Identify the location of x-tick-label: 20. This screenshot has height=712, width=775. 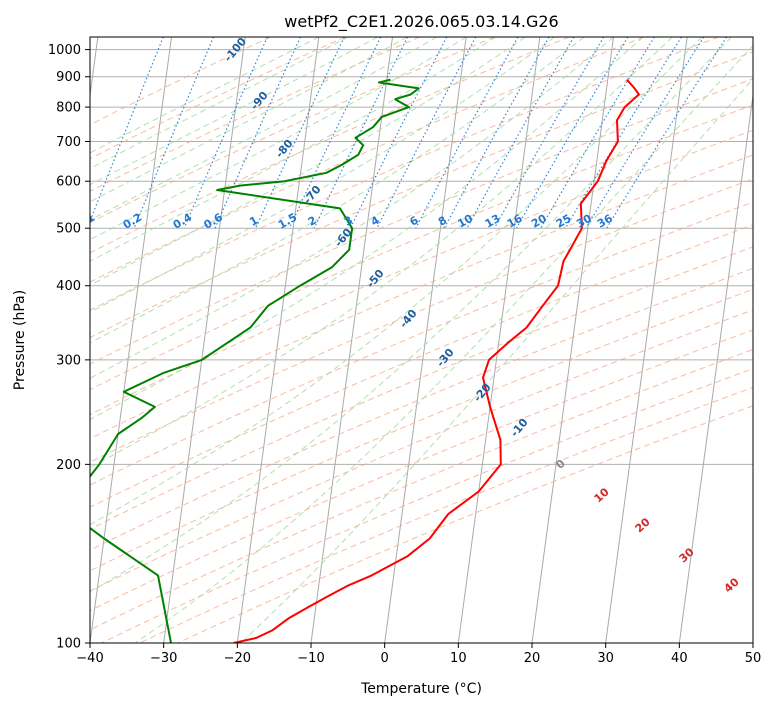
(532, 658).